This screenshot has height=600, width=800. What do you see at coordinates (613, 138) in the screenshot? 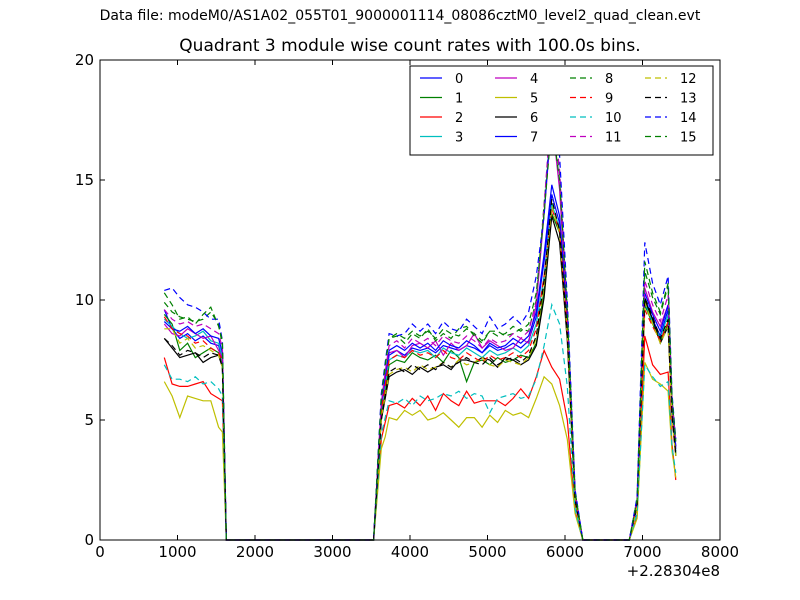
I see `legend-label-11: 11` at bounding box center [613, 138].